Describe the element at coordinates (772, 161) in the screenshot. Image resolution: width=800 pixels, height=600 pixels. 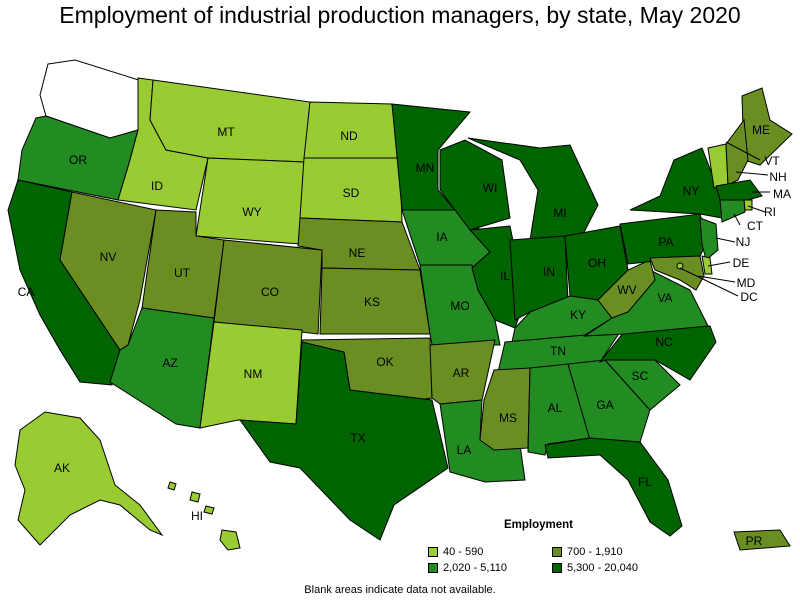
I see `state-label-vt: VT` at that location.